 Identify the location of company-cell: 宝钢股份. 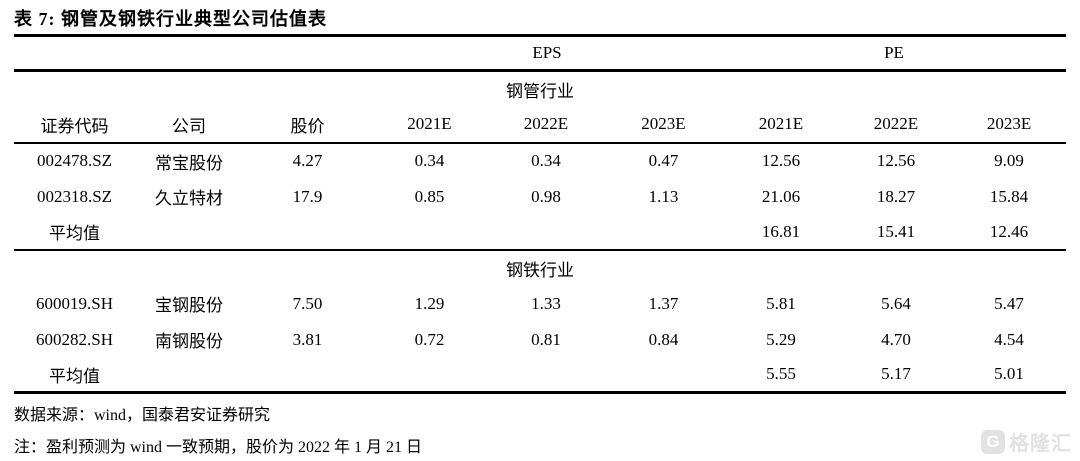
(189, 305).